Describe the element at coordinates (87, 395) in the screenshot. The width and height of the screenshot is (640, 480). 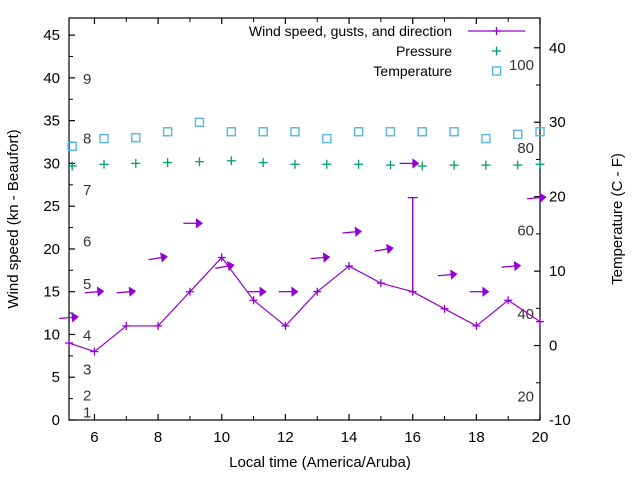
I see `beaufort-label: 2` at that location.